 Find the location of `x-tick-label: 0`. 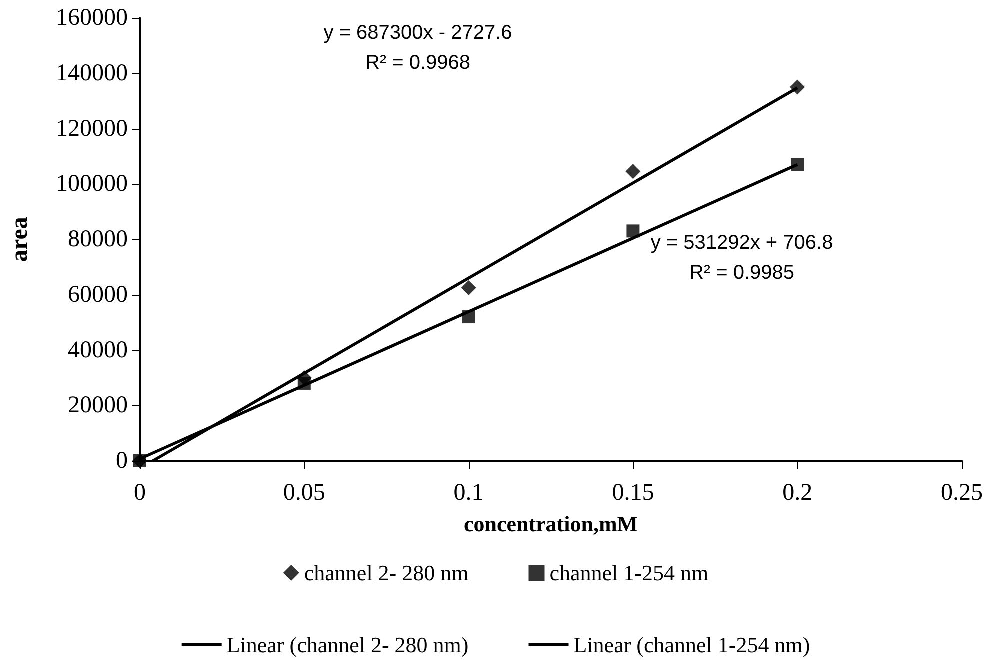

x-tick-label: 0 is located at coordinates (140, 493).